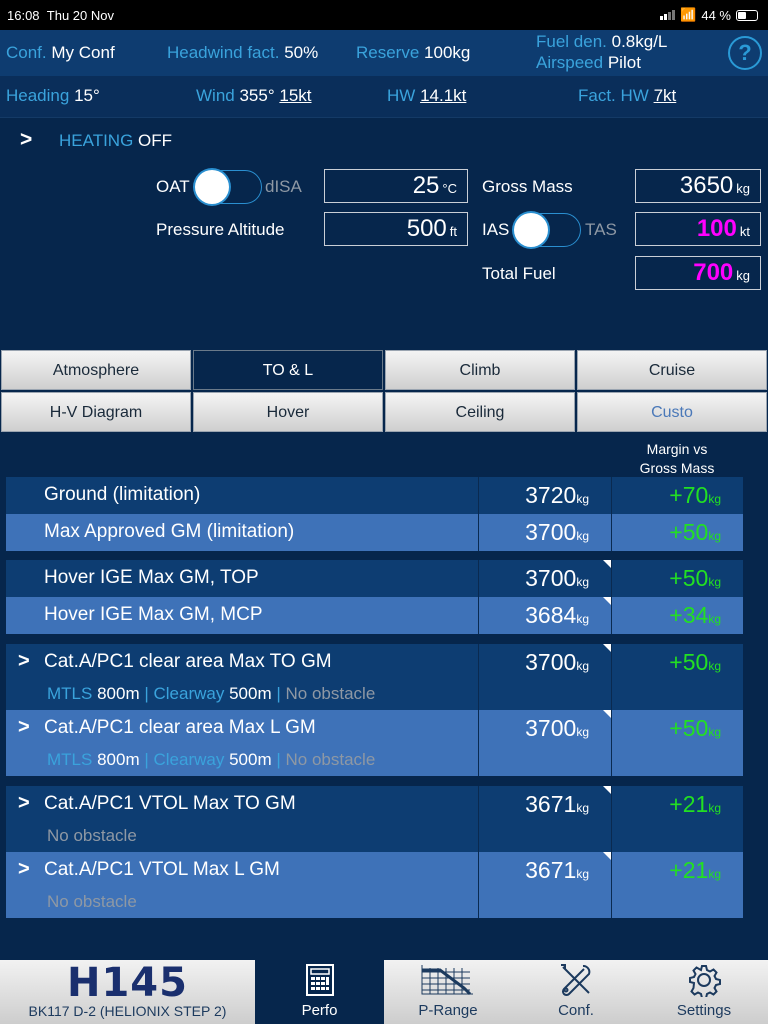 This screenshot has width=768, height=1024. I want to click on ias-tas-toggle, so click(547, 230).